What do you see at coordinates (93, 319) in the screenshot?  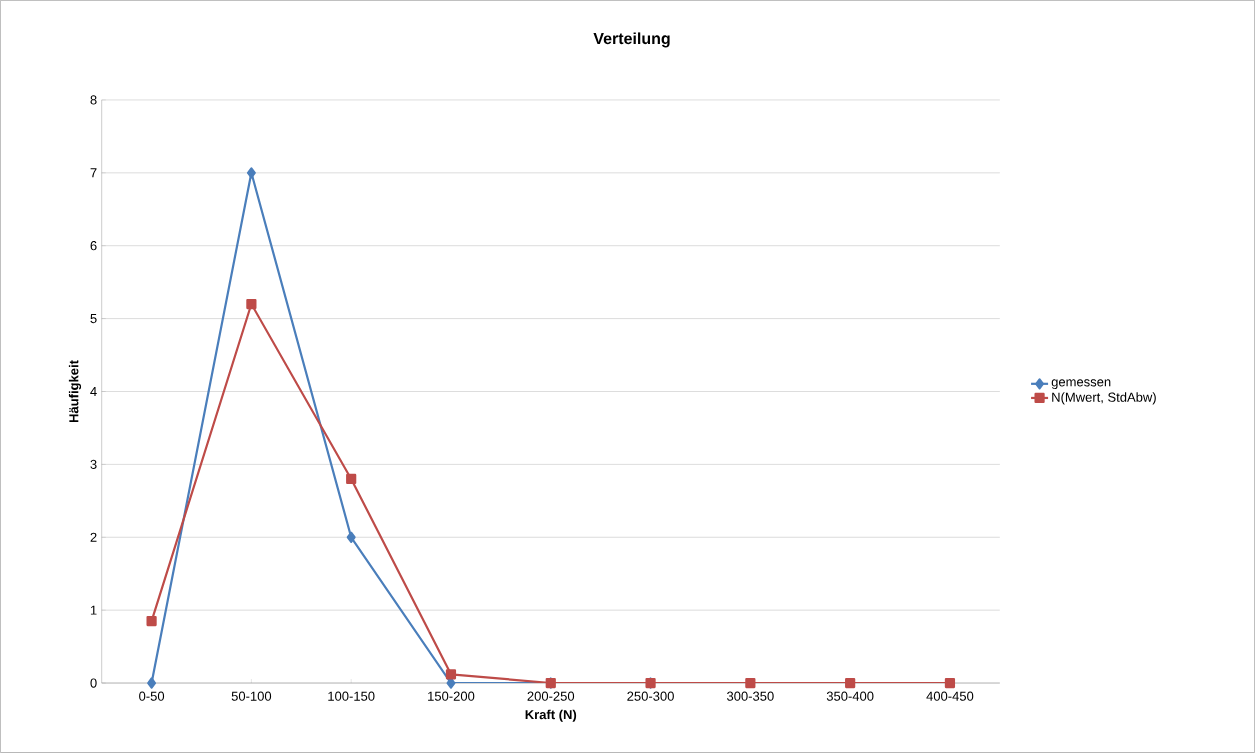 I see `y-tick-label: 5` at bounding box center [93, 319].